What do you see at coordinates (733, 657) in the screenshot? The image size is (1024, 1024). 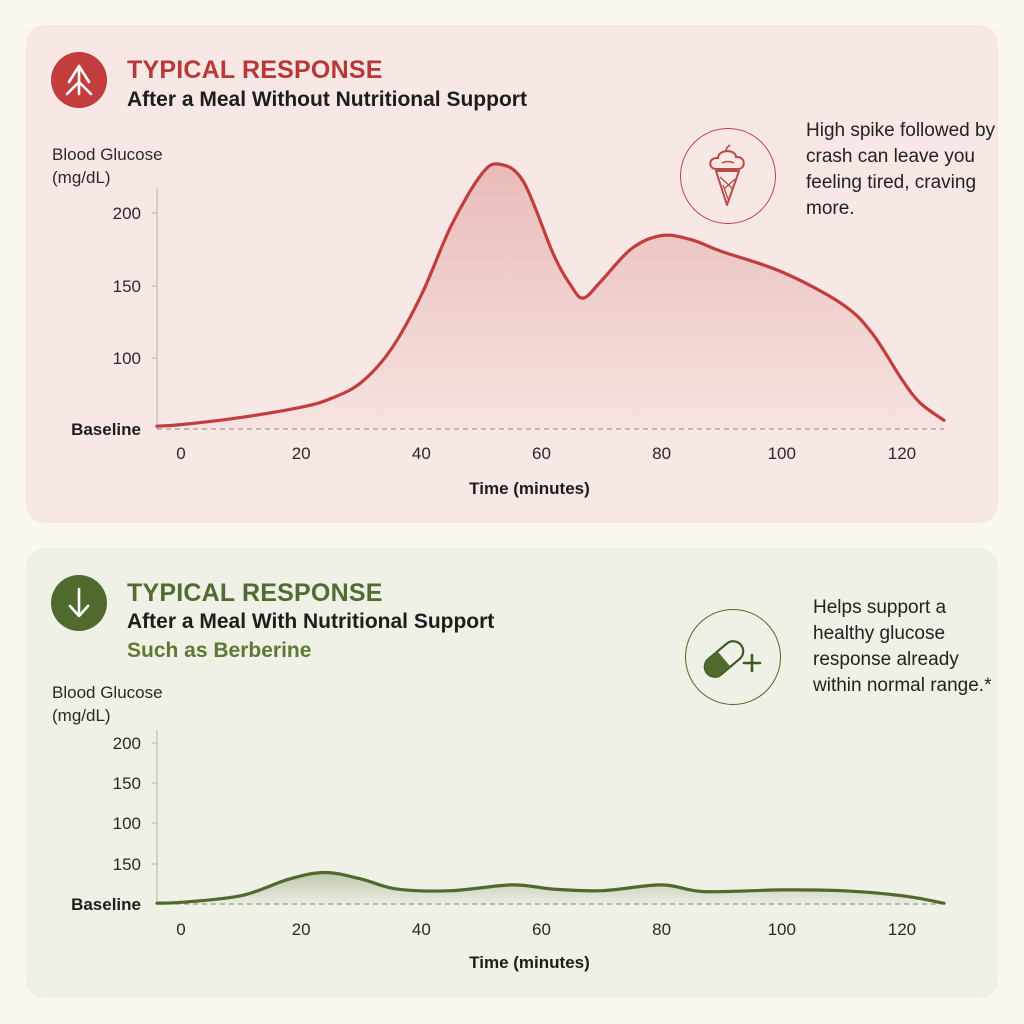 I see `capsule-plus-icon` at bounding box center [733, 657].